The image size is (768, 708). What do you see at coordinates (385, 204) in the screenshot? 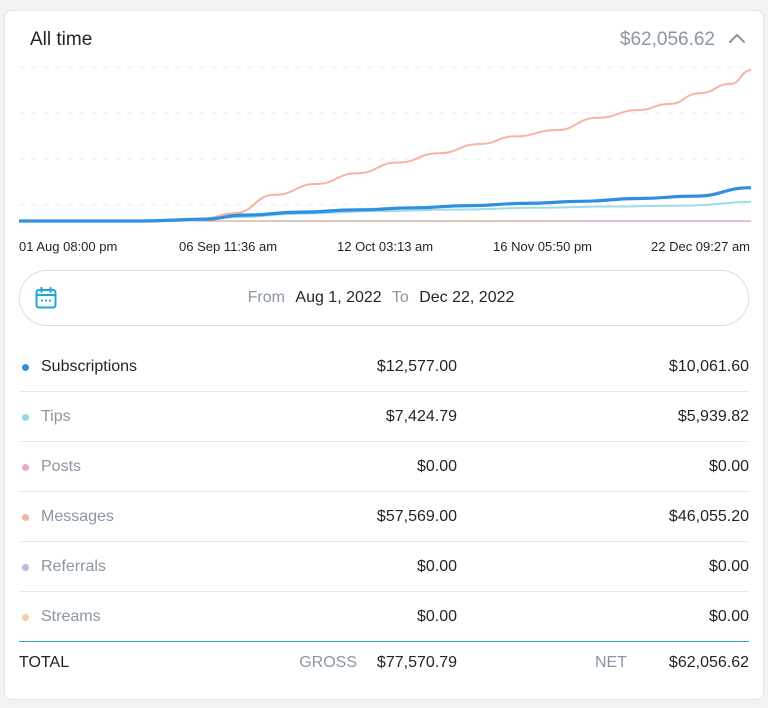
I see `series-line-subscriptions` at bounding box center [385, 204].